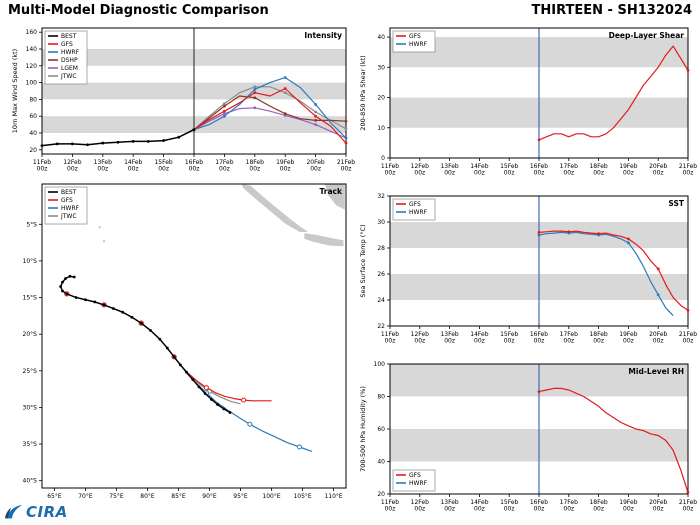  Describe the element at coordinates (30, 444) in the screenshot. I see `svg-text: 35°S` at that location.